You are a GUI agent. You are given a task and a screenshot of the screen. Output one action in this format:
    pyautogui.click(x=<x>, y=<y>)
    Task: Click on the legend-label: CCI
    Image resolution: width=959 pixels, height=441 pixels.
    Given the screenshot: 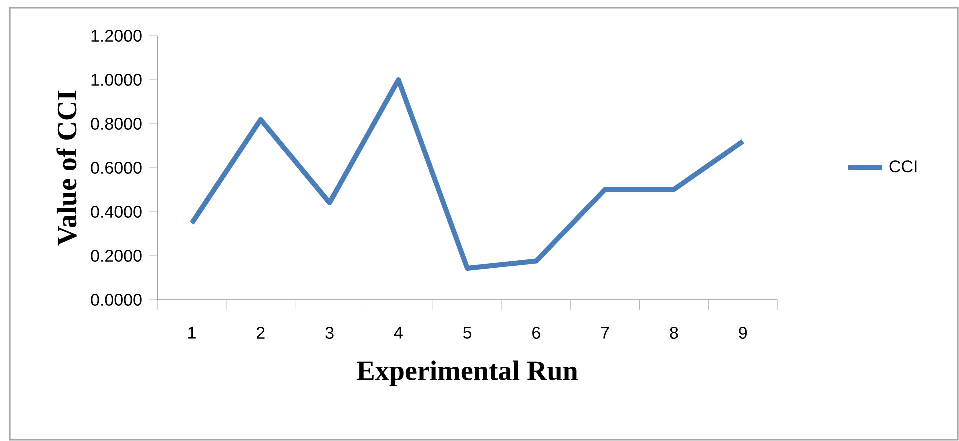 What is the action you would take?
    pyautogui.click(x=903, y=166)
    